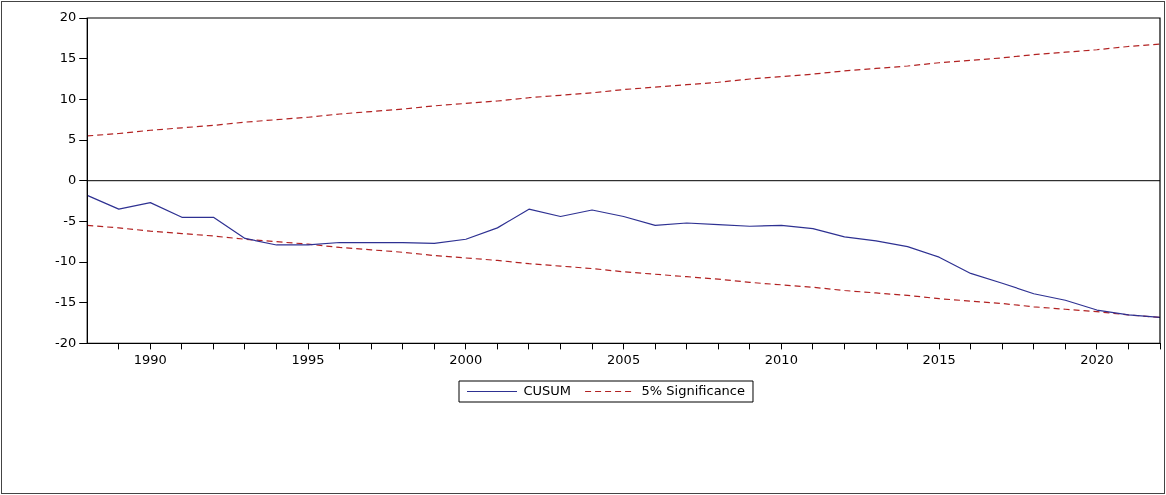 This screenshot has height=495, width=1166. What do you see at coordinates (66, 342) in the screenshot?
I see `y-tick-label: -20` at bounding box center [66, 342].